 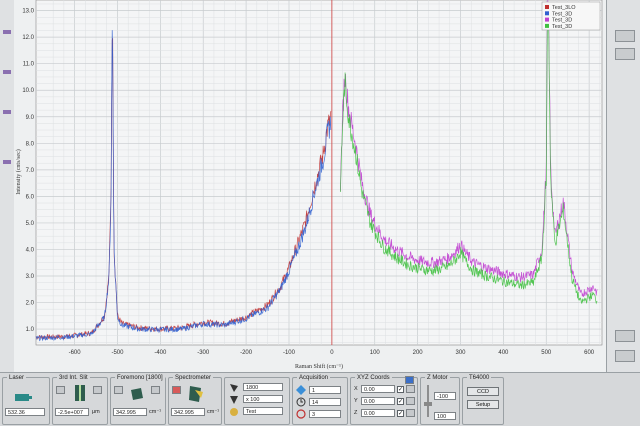 What do you see at coordinates (80, 393) in the screenshot?
I see `slit-icon` at bounding box center [80, 393].